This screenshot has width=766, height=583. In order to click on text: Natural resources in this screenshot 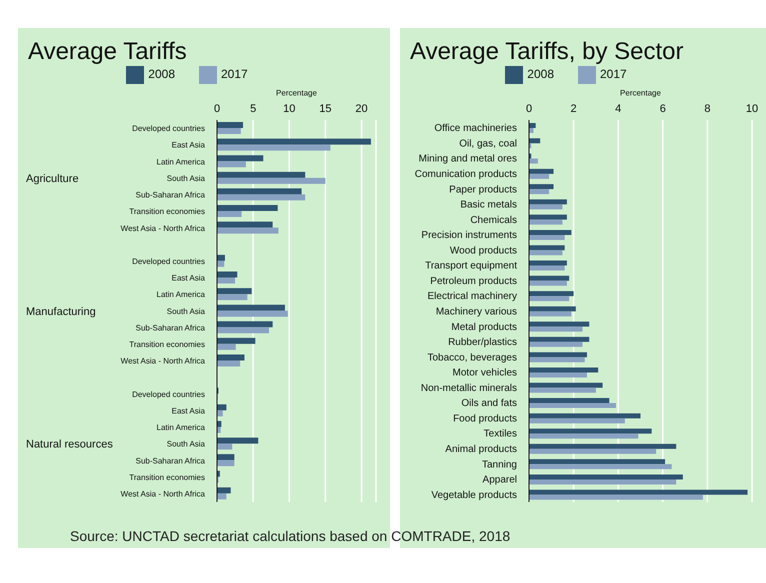, I will do `click(70, 444)`.